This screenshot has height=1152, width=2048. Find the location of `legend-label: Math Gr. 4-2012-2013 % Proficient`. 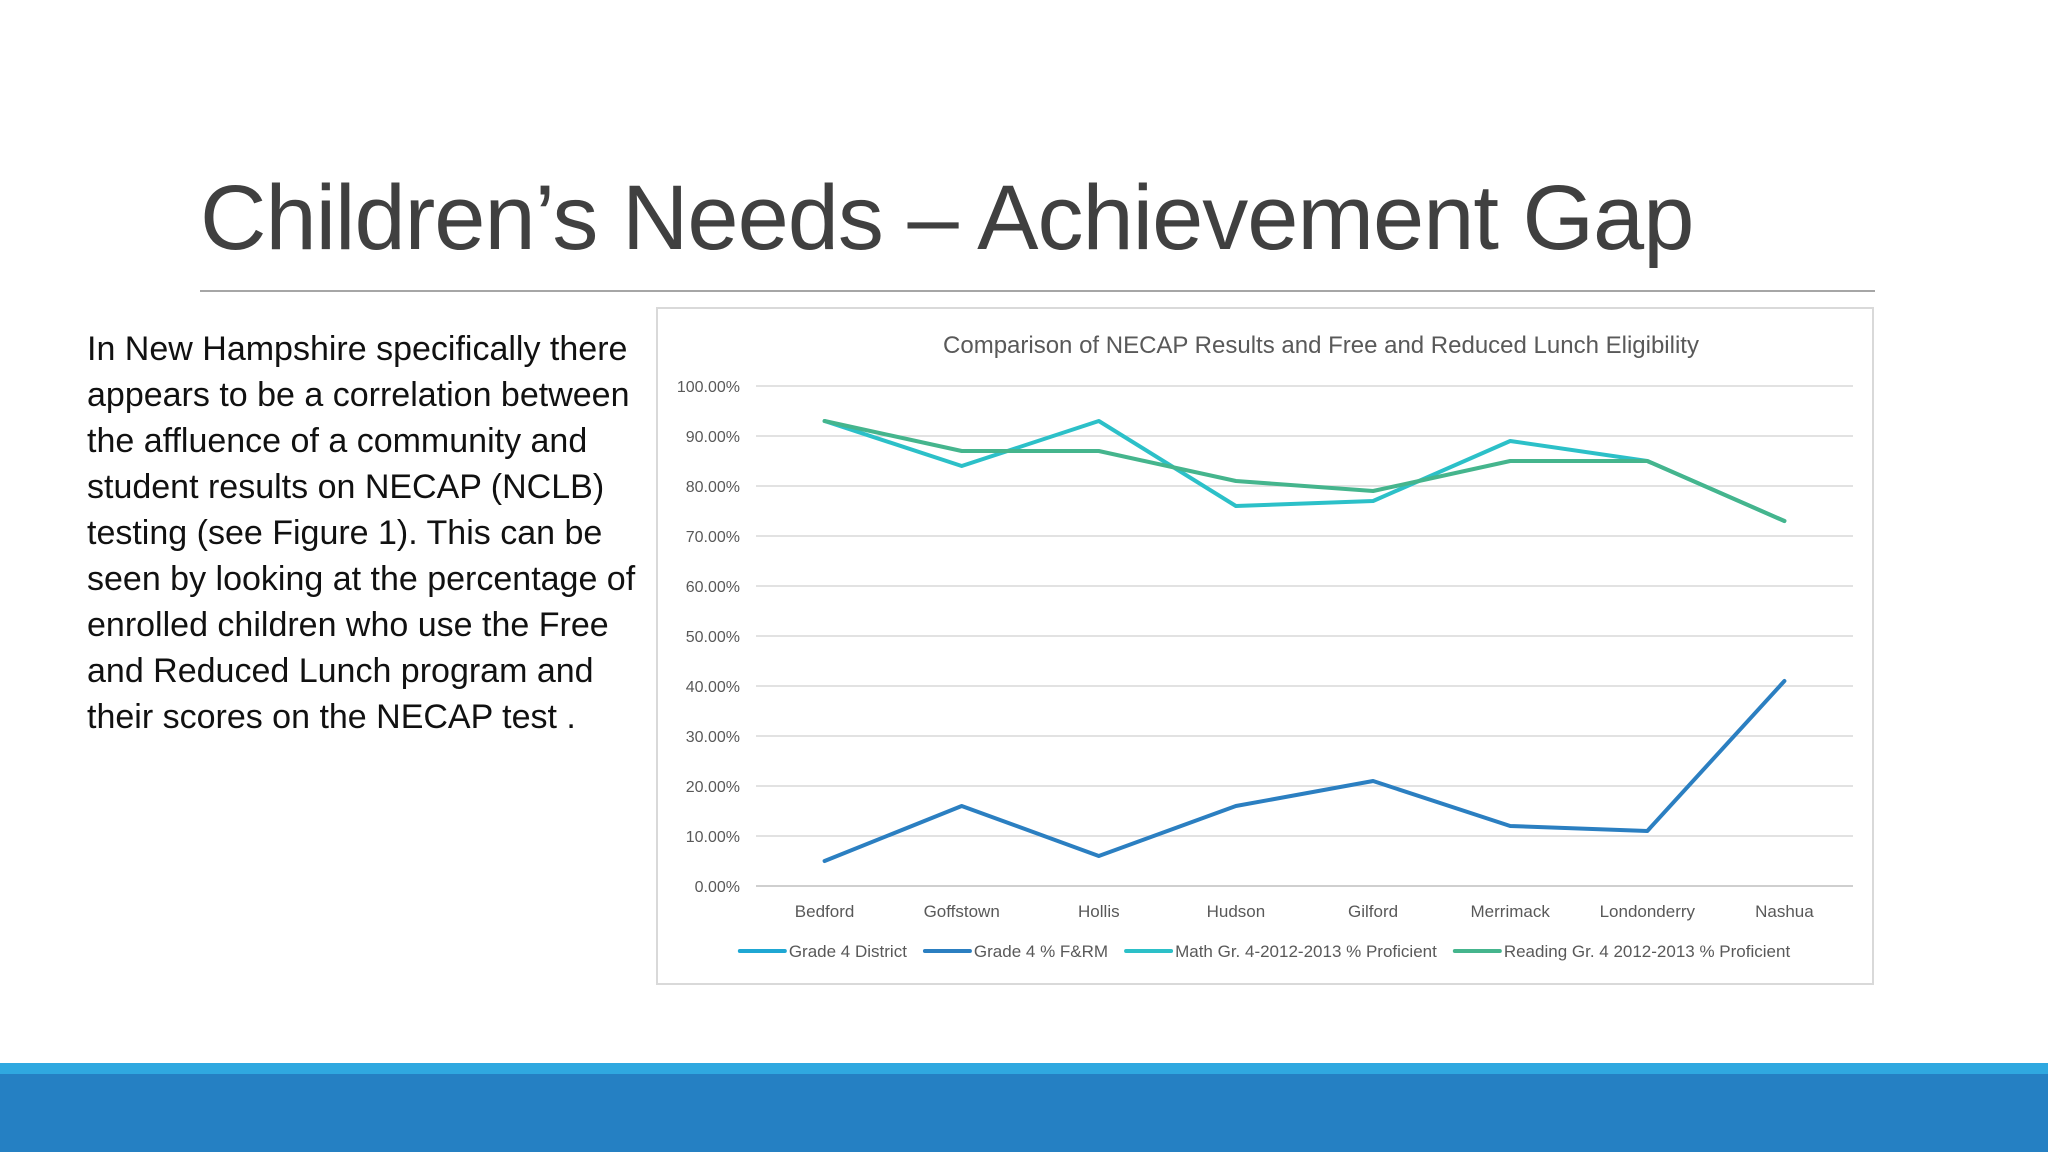

legend-label: Math Gr. 4-2012-2013 % Proficient is located at coordinates (1306, 951).